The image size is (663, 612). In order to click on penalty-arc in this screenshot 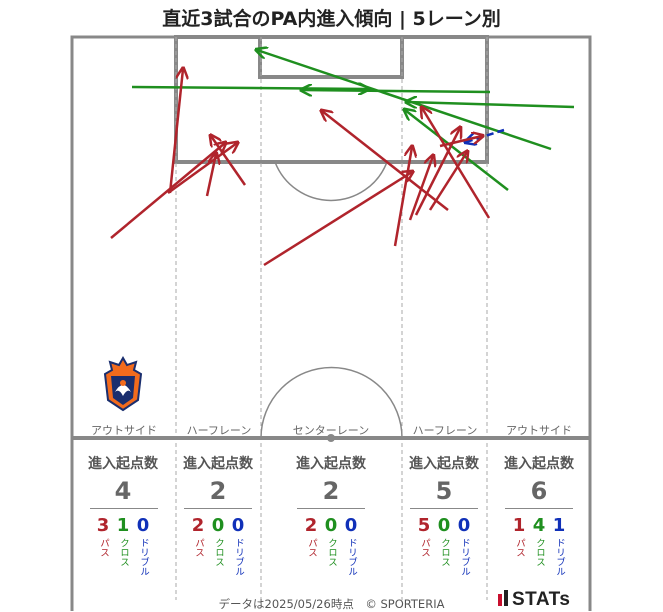, I will do `click(331, 181)`.